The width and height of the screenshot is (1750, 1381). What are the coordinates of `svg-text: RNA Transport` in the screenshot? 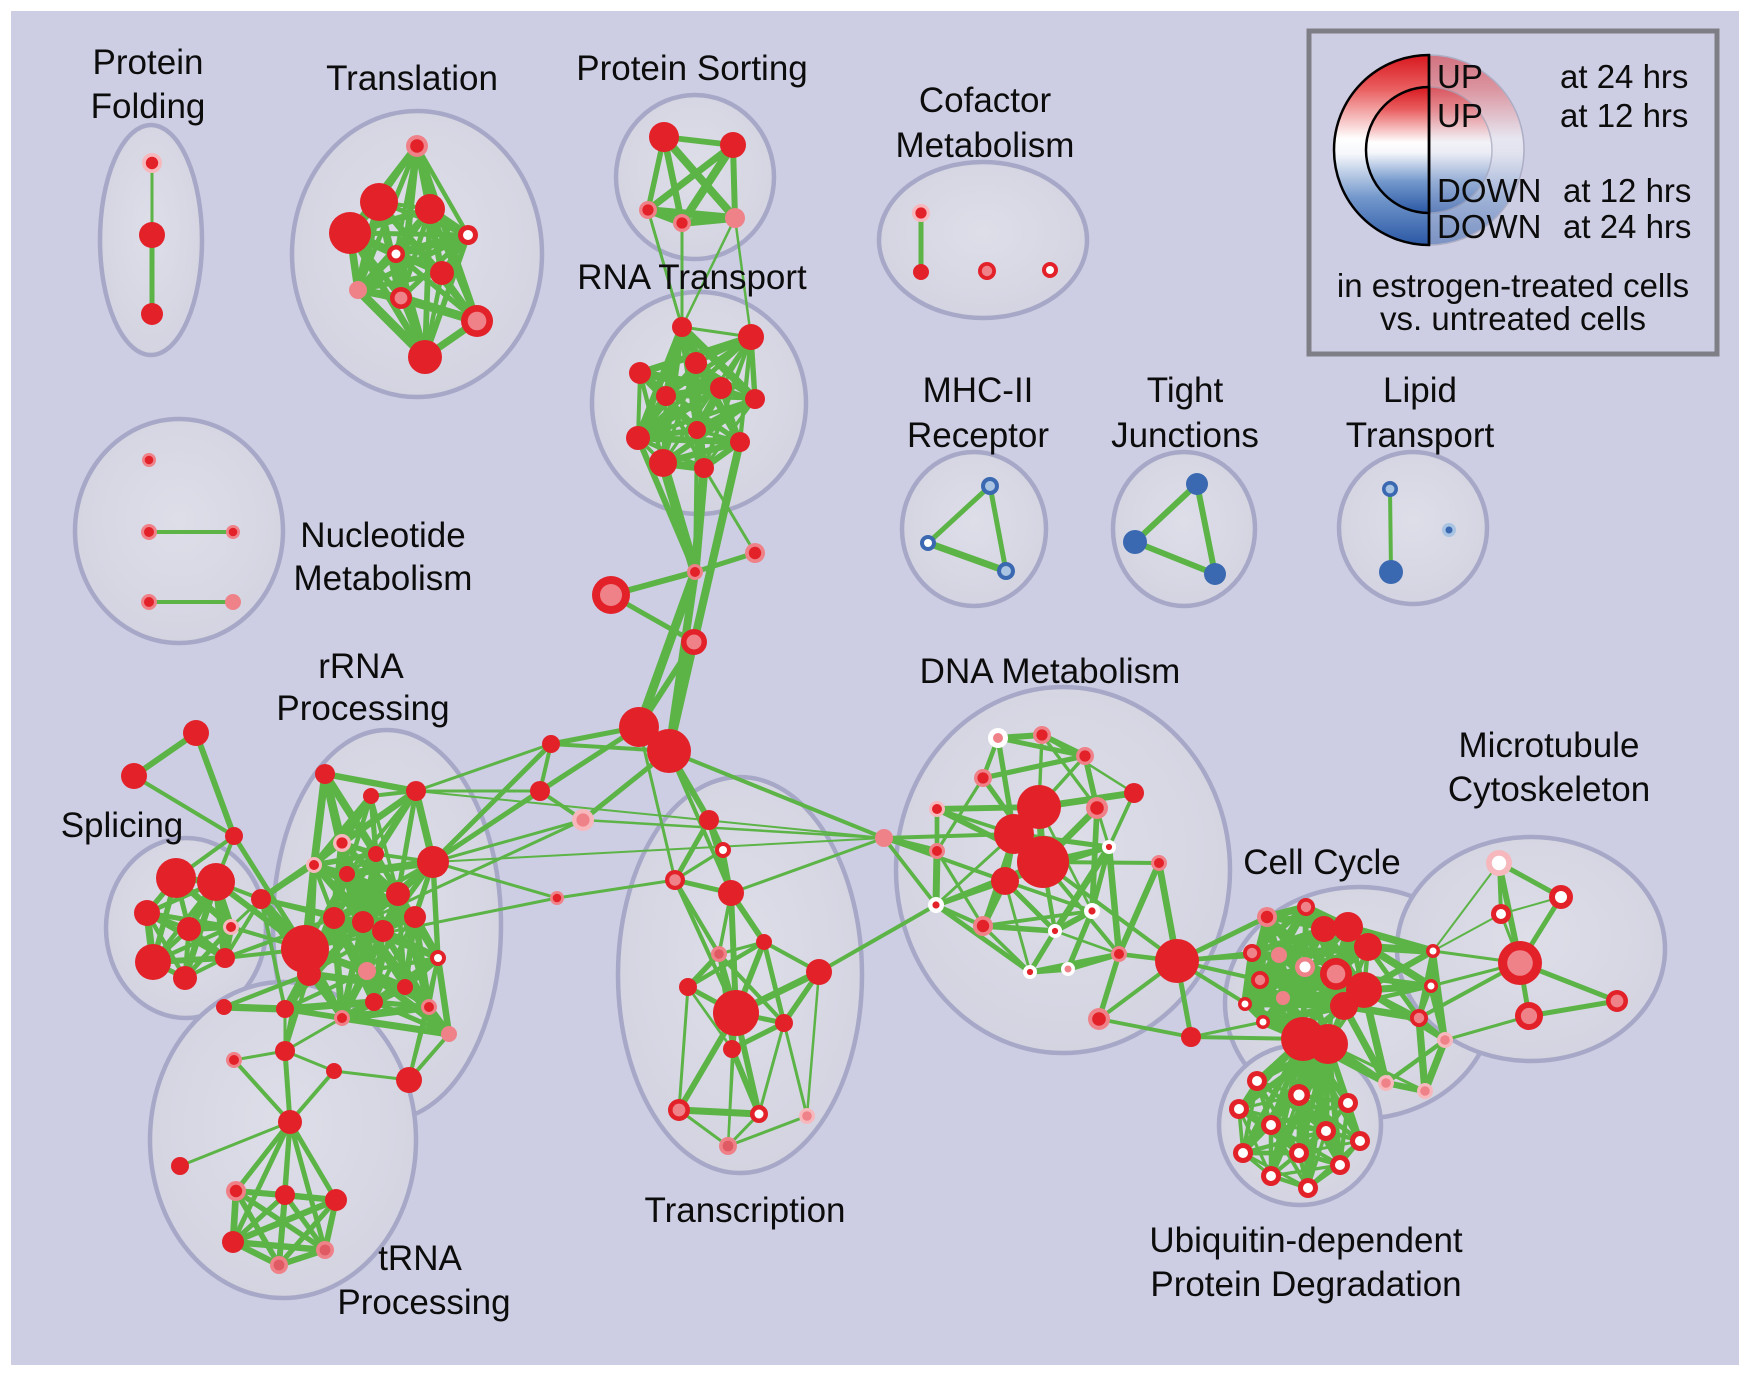 It's located at (692, 277).